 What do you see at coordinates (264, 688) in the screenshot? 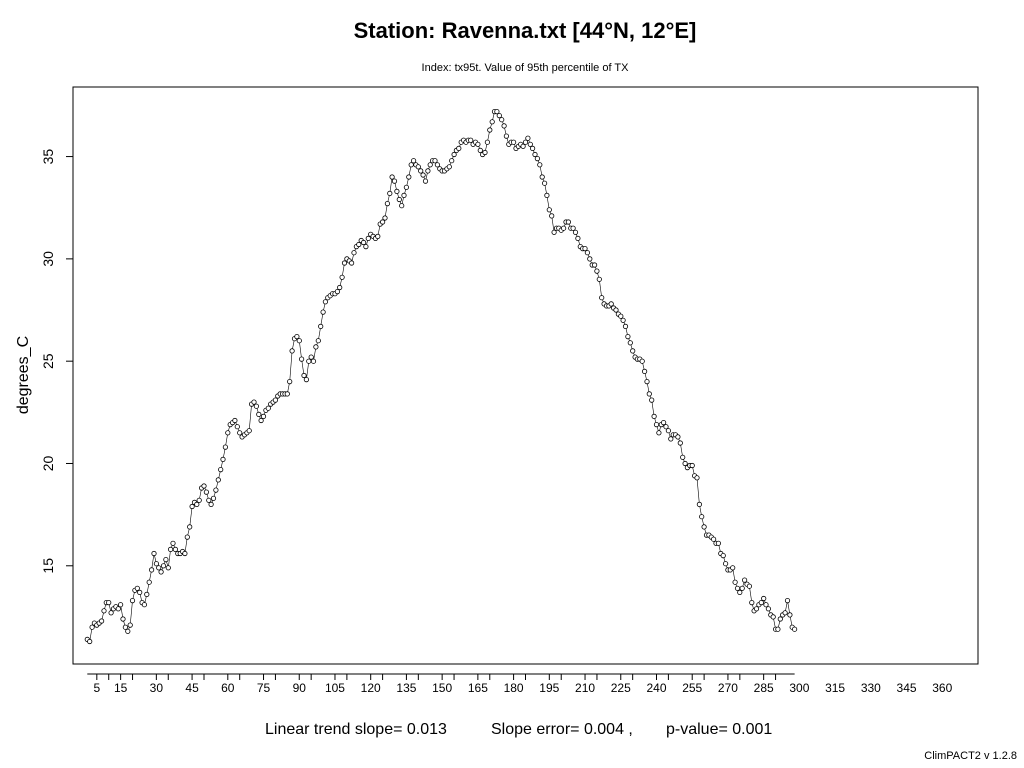
I see `x-tick-label: 75` at bounding box center [264, 688].